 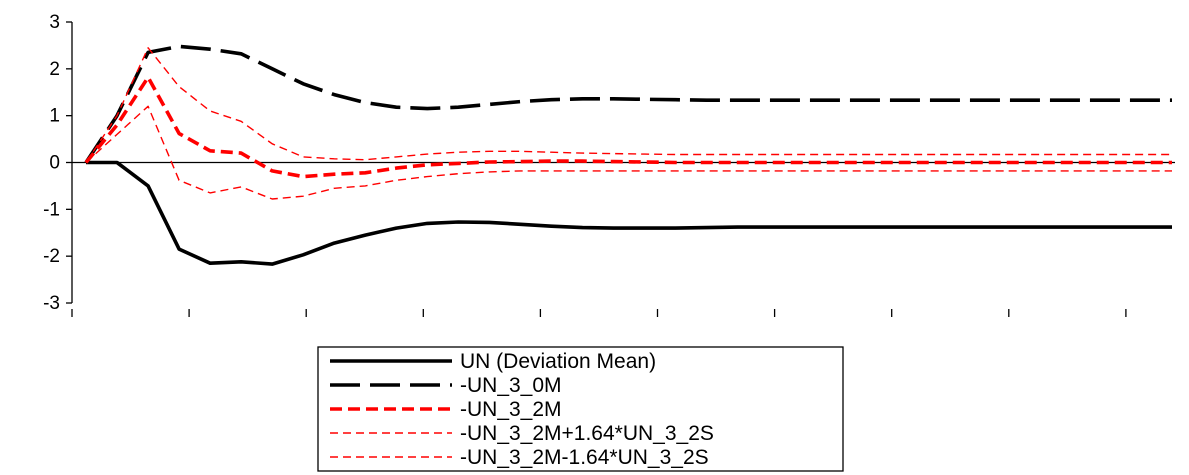 I want to click on legend-label-5: -UN_3_2M-1.64*UN_3_2S, so click(x=584, y=457).